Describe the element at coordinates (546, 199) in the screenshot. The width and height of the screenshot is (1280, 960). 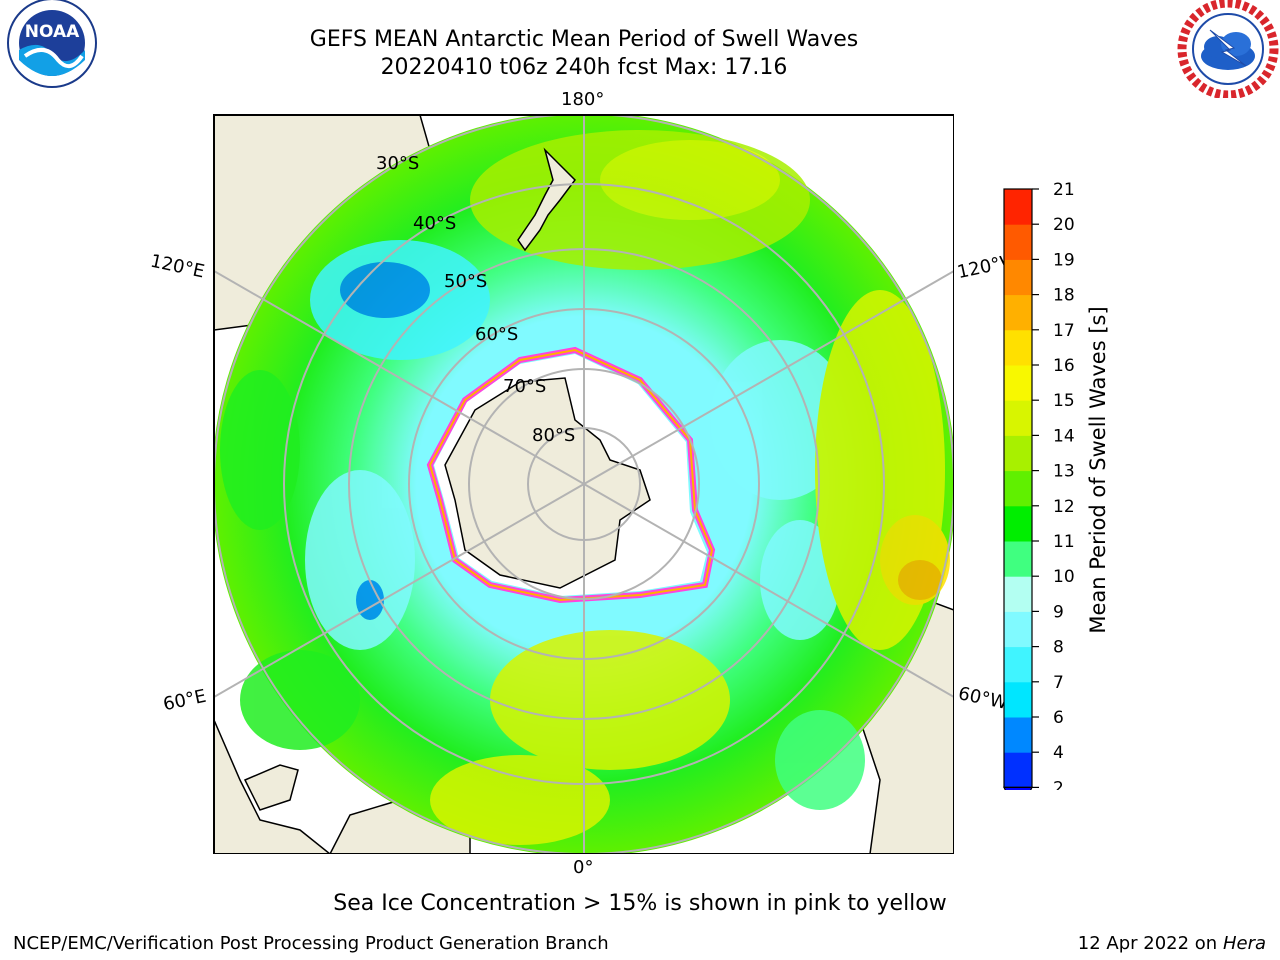
I see `new-zealand` at that location.